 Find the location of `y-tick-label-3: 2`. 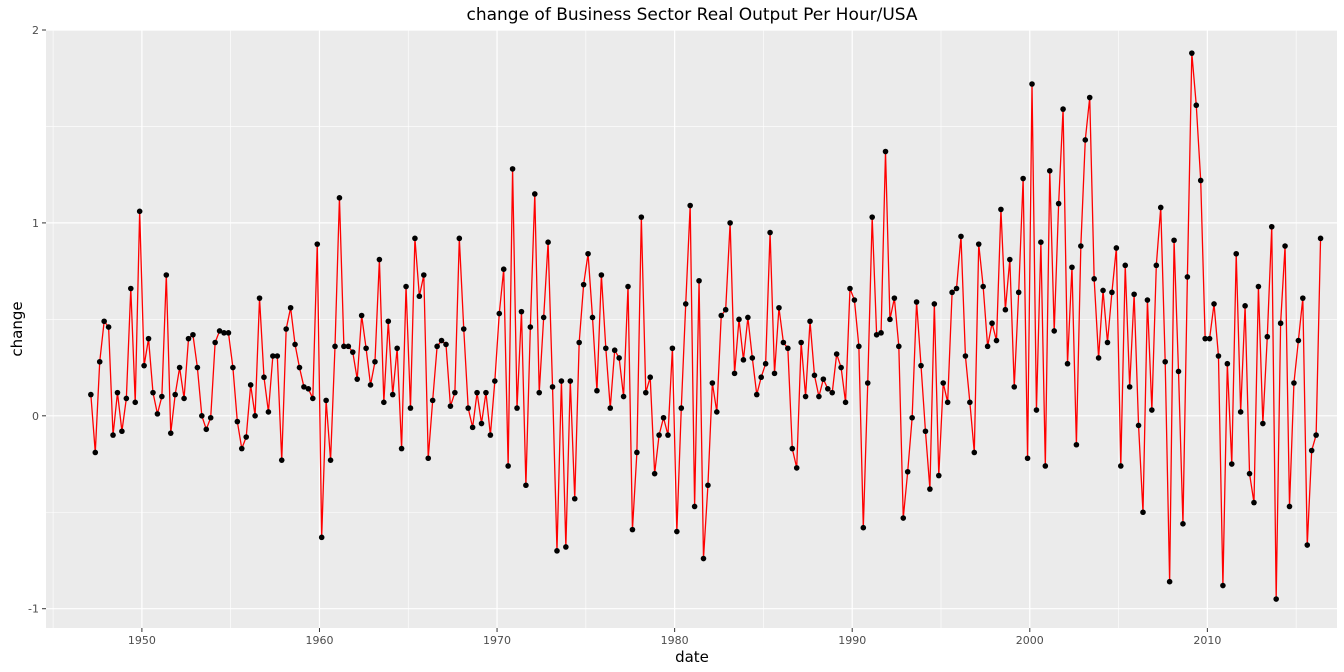

y-tick-label-3: 2 is located at coordinates (35, 30).